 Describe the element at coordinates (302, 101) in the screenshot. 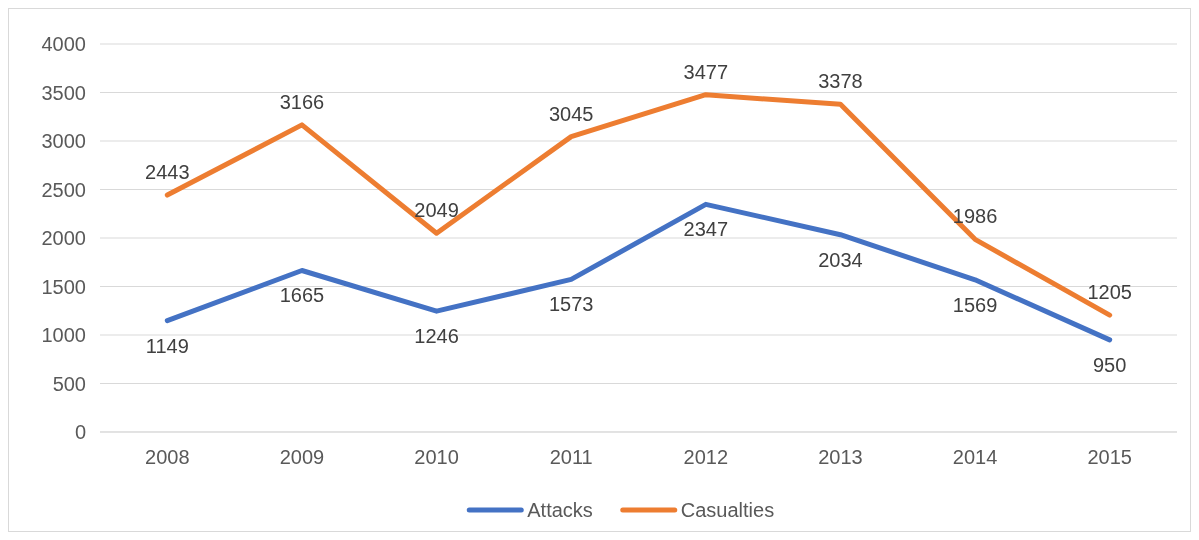

I see `data-label: 3166` at that location.